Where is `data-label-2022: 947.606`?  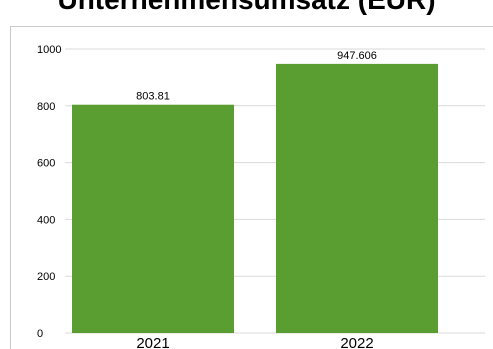 data-label-2022: 947.606 is located at coordinates (357, 56).